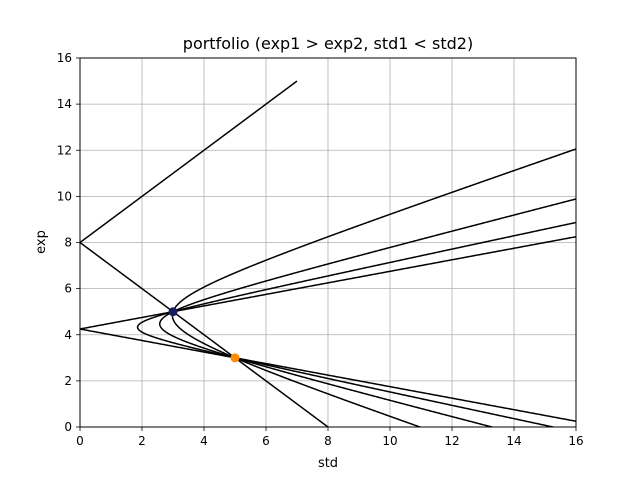 The height and width of the screenshot is (480, 640). What do you see at coordinates (64, 196) in the screenshot?
I see `y-tick-label: 10` at bounding box center [64, 196].